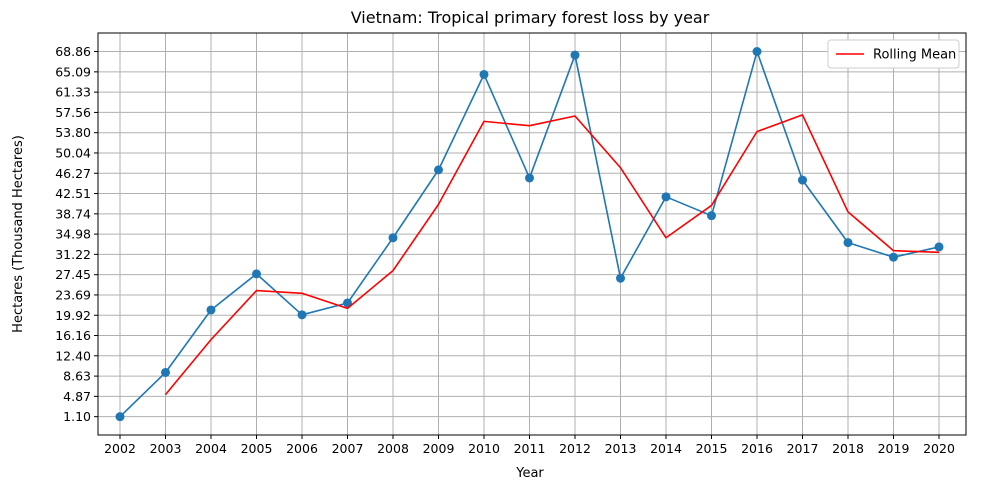  Describe the element at coordinates (666, 448) in the screenshot. I see `x-tick-label: 2014` at that location.